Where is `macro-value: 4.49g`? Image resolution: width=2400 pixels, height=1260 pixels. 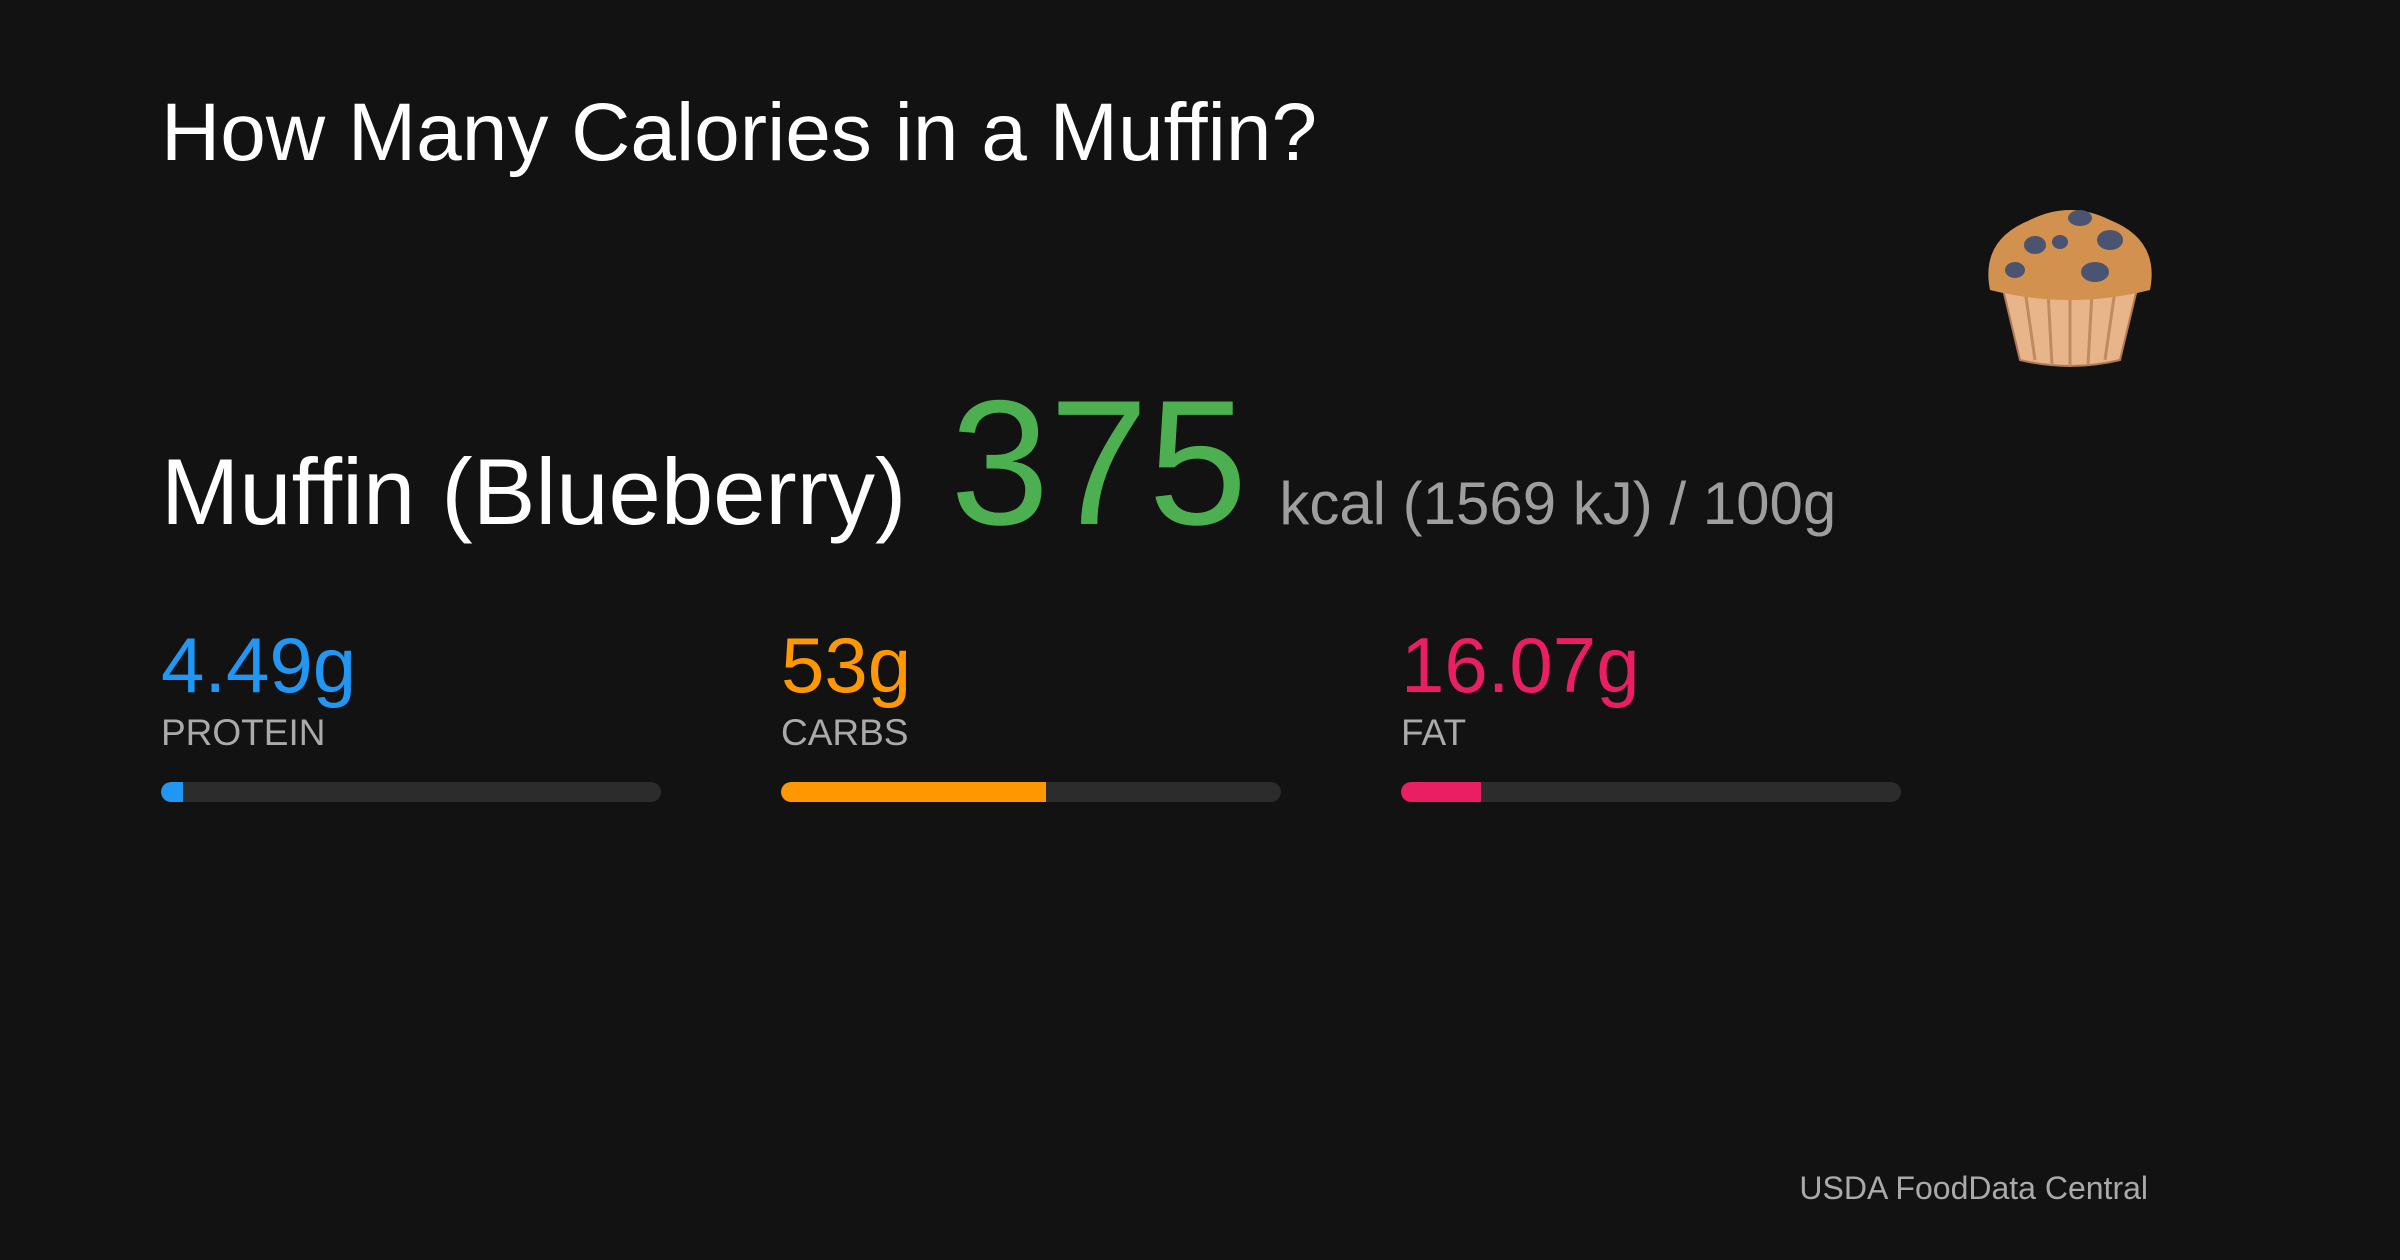 macro-value: 4.49g is located at coordinates (259, 665).